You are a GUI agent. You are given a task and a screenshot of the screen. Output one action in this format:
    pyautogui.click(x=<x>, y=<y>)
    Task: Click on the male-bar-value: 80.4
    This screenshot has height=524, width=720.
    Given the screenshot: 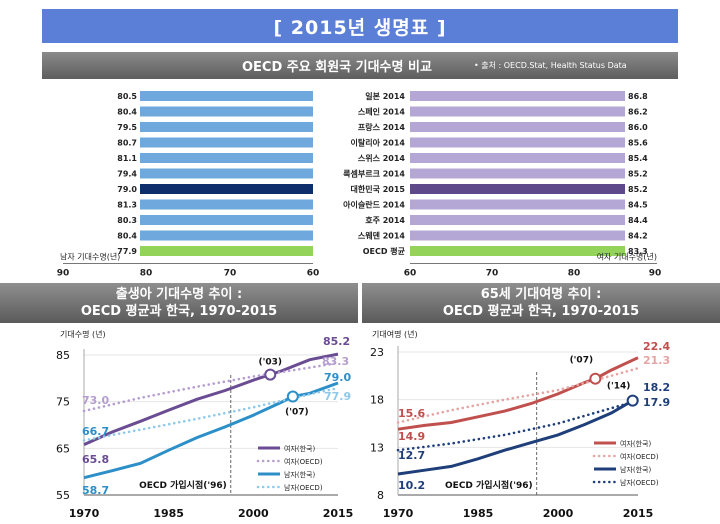 What is the action you would take?
    pyautogui.click(x=127, y=112)
    